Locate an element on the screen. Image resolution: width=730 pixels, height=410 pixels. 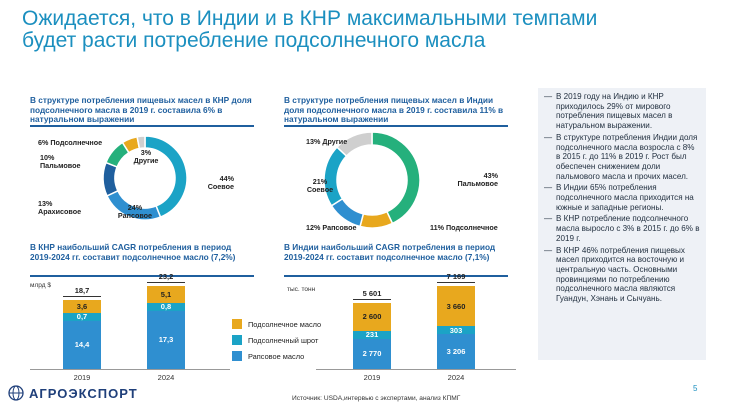
china-rape-name: Рапсовое is located at coordinates (135, 216).